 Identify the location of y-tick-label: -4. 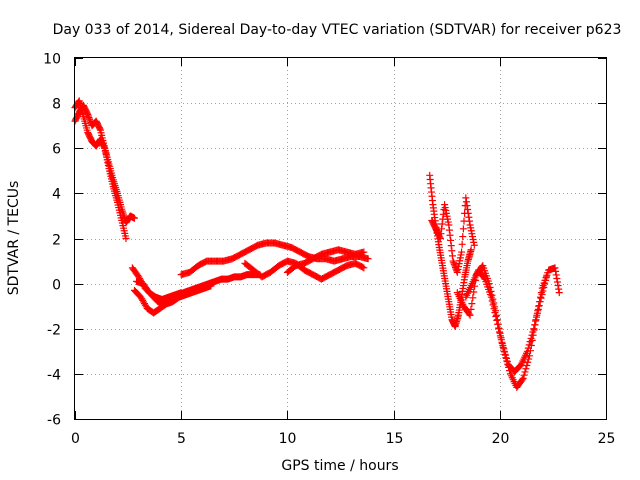
(54, 376).